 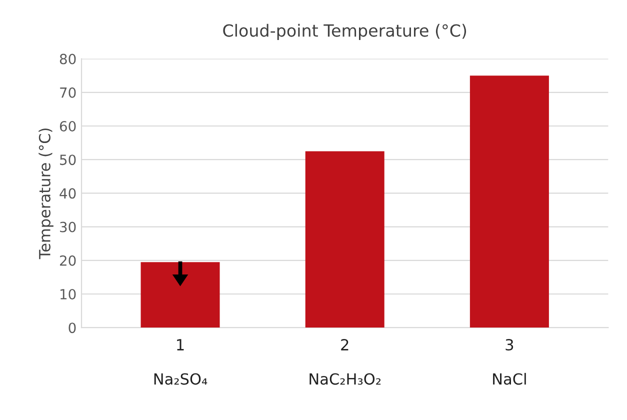 I want to click on y-tick-label: 20, so click(x=68, y=260).